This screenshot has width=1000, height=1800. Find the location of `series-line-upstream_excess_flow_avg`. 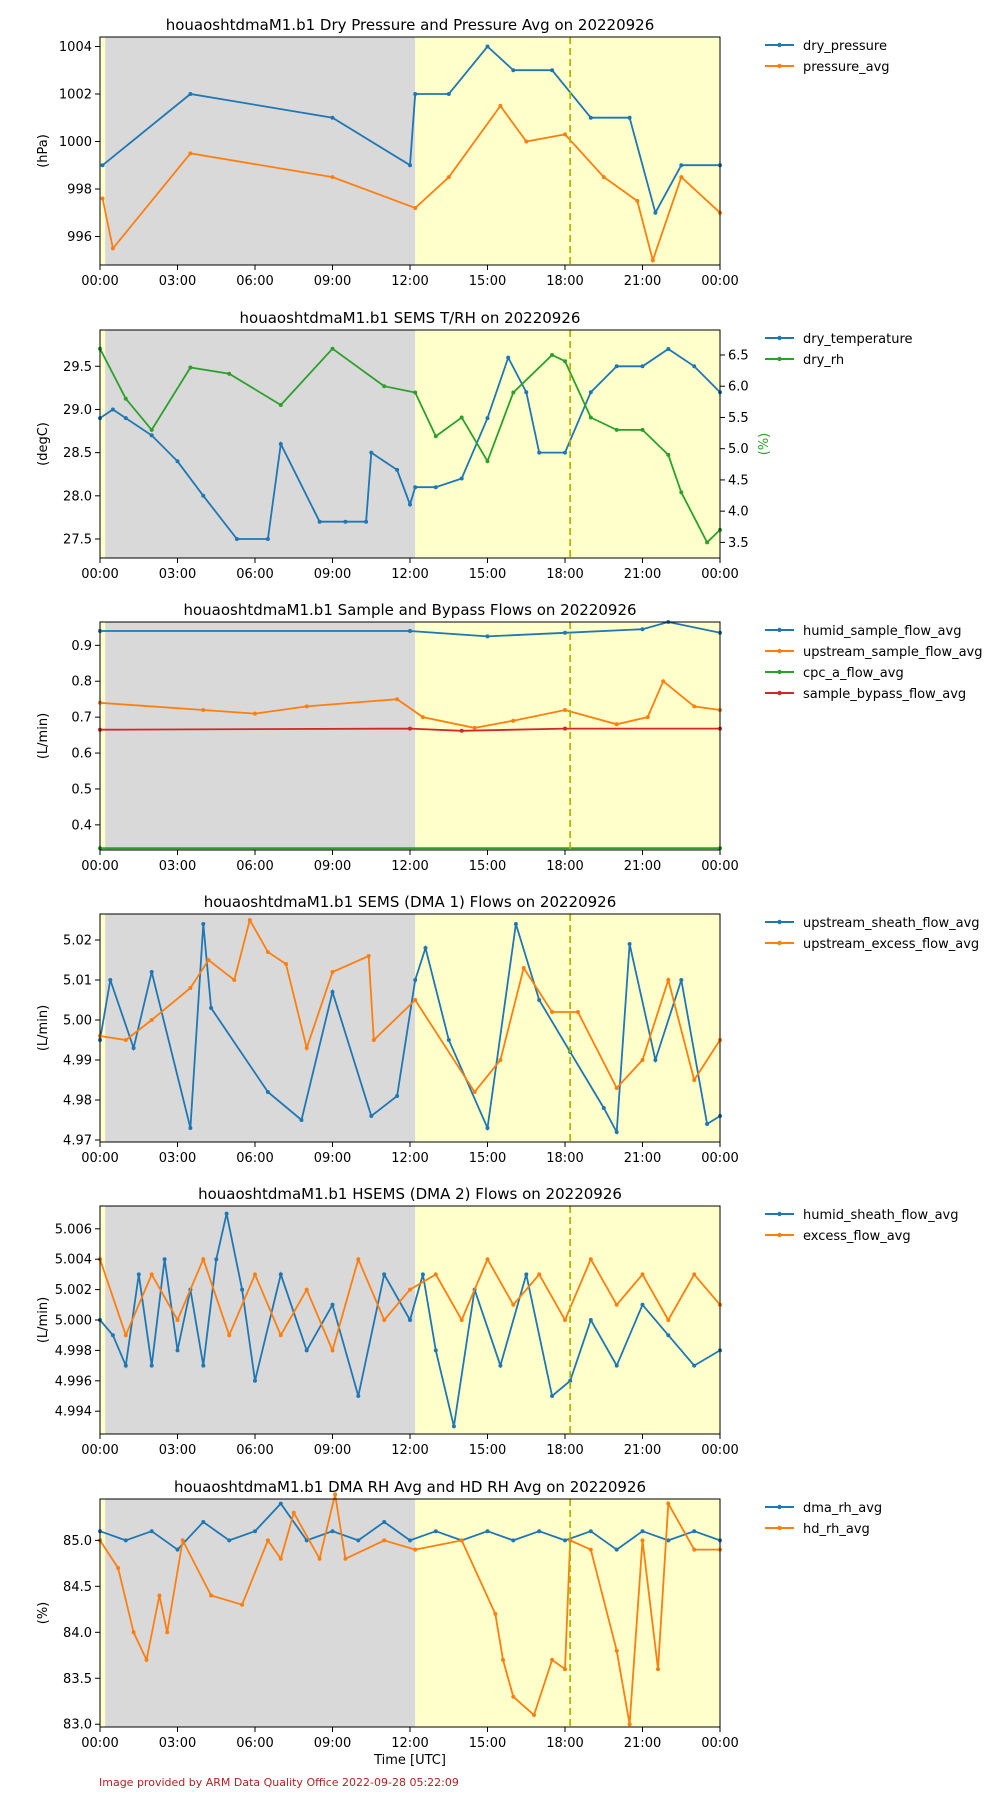

series-line-upstream_excess_flow_avg is located at coordinates (410, 1005).